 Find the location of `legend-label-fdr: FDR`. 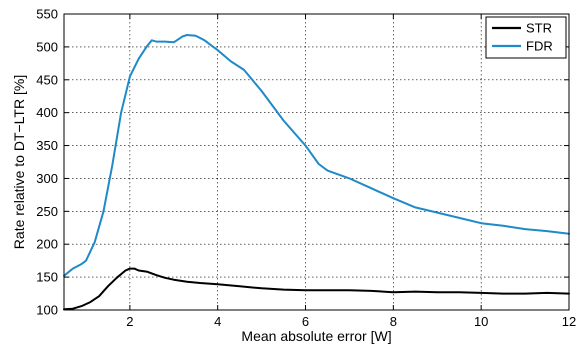

legend-label-fdr: FDR is located at coordinates (539, 46).